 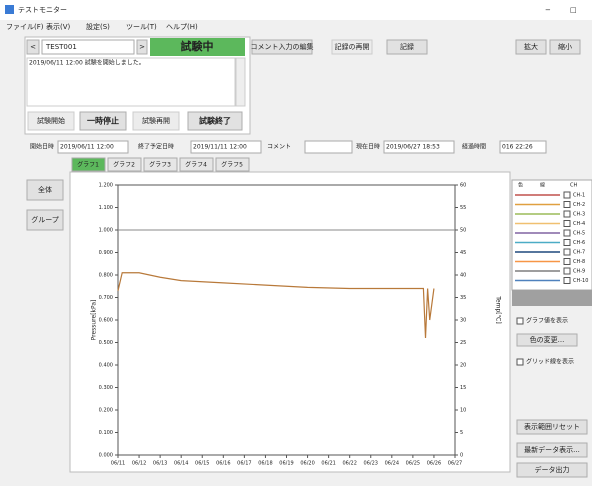 I want to click on color-button, so click(x=547, y=340).